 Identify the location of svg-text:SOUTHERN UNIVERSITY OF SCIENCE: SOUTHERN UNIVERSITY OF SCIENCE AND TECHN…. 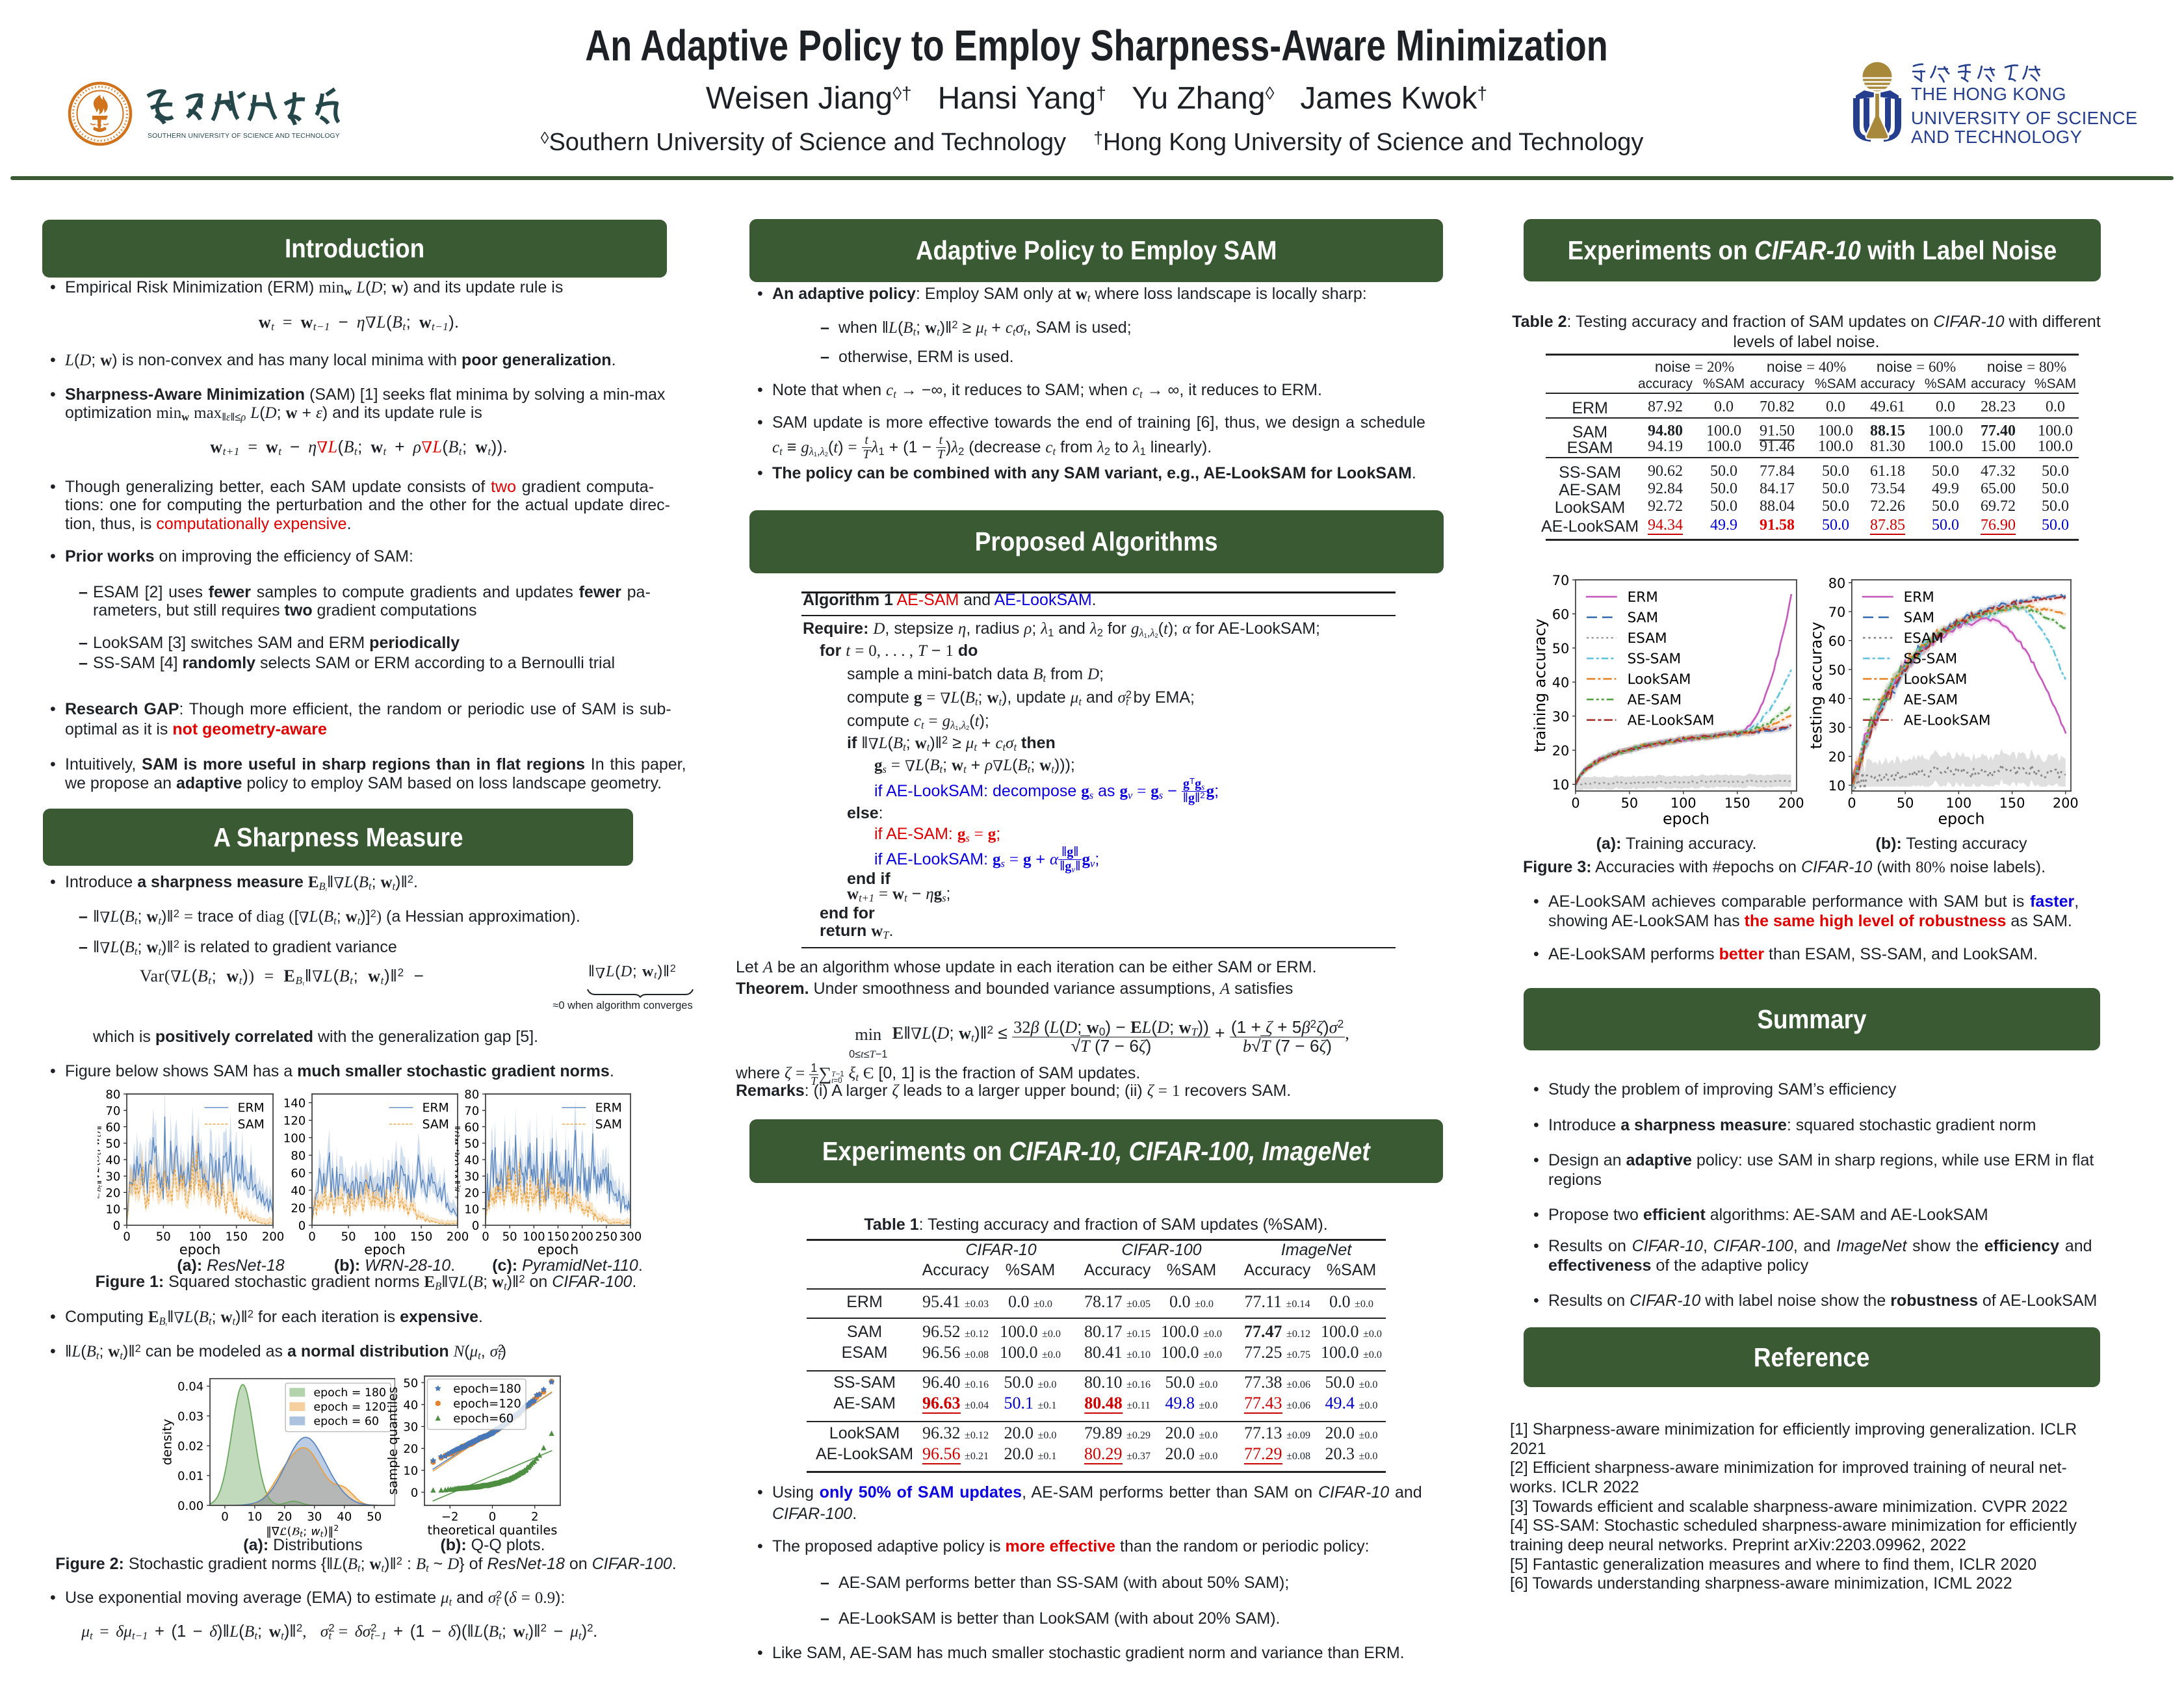
(244, 136).